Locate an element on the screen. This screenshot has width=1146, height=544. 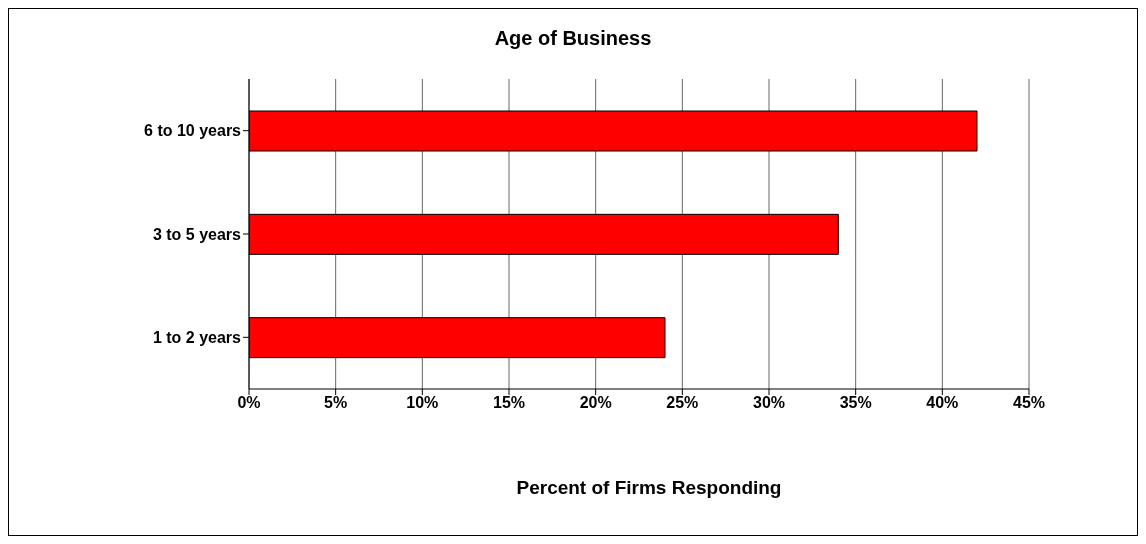
x-tick-label: 0% is located at coordinates (249, 403).